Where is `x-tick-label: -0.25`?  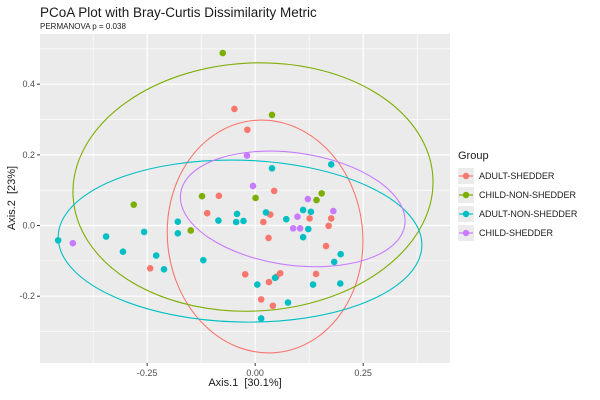 x-tick-label: -0.25 is located at coordinates (147, 373).